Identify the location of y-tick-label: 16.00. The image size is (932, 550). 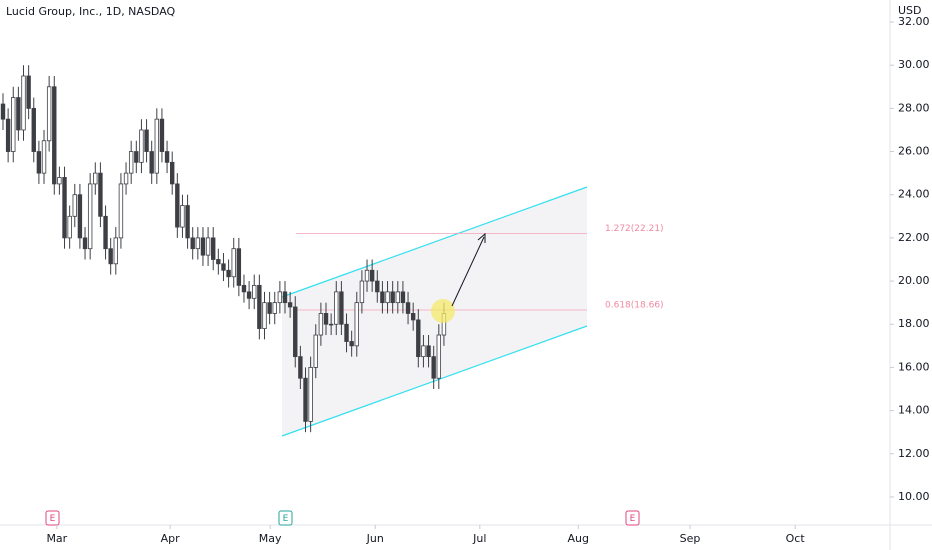
(914, 366).